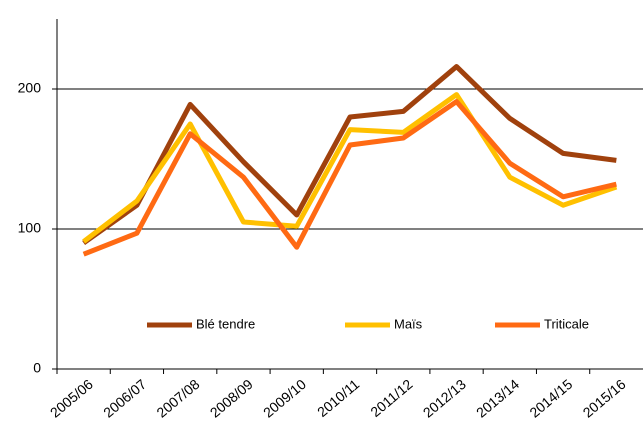  What do you see at coordinates (124, 398) in the screenshot?
I see `x-tick-label: 2006/07` at bounding box center [124, 398].